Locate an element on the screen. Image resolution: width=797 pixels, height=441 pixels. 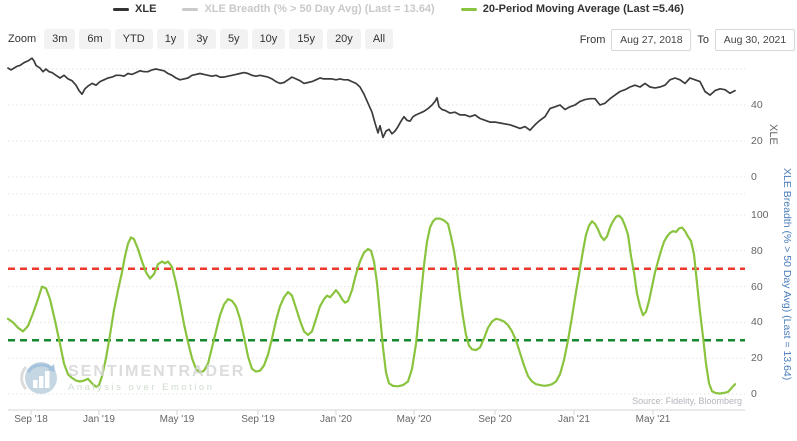
x-tick-label: May '21 is located at coordinates (653, 419).